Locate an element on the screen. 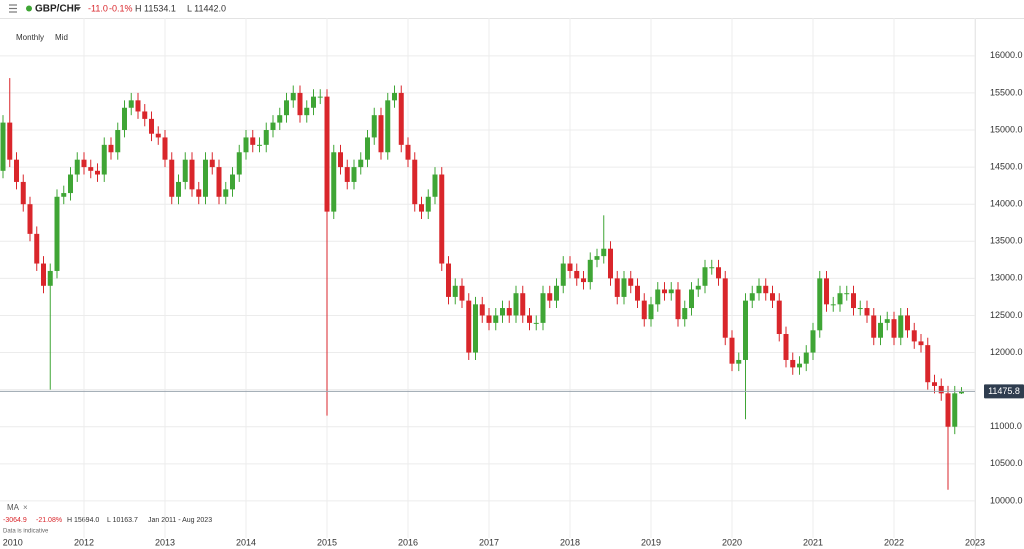  footer-change-pct: -21.08% is located at coordinates (49, 520).